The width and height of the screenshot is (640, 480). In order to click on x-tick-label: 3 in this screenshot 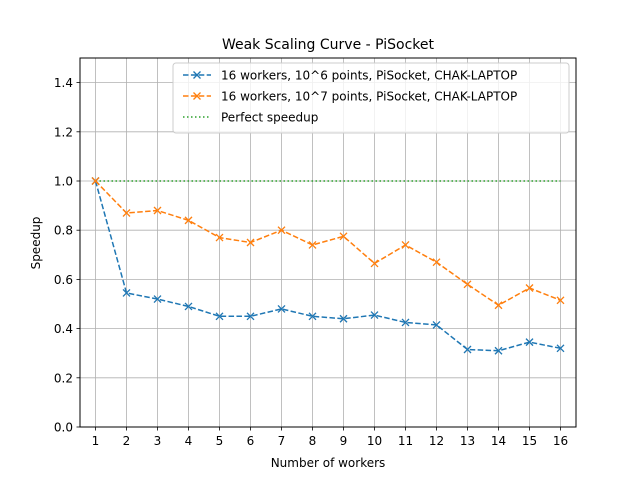, I will do `click(158, 441)`.